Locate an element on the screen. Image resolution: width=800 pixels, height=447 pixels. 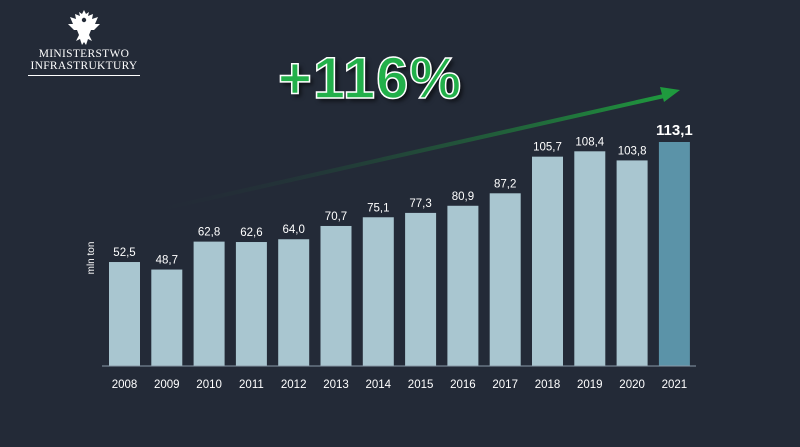
value-label-2009: 48,7 is located at coordinates (167, 261).